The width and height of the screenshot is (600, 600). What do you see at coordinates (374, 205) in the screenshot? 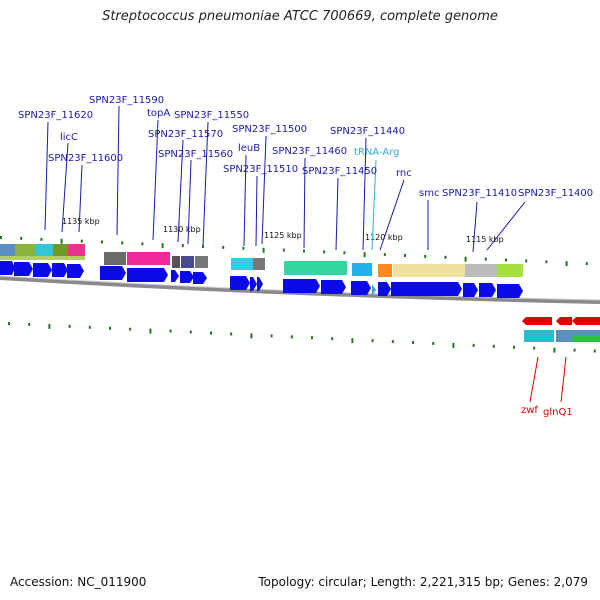
I see `trna-leader-line` at bounding box center [374, 205].